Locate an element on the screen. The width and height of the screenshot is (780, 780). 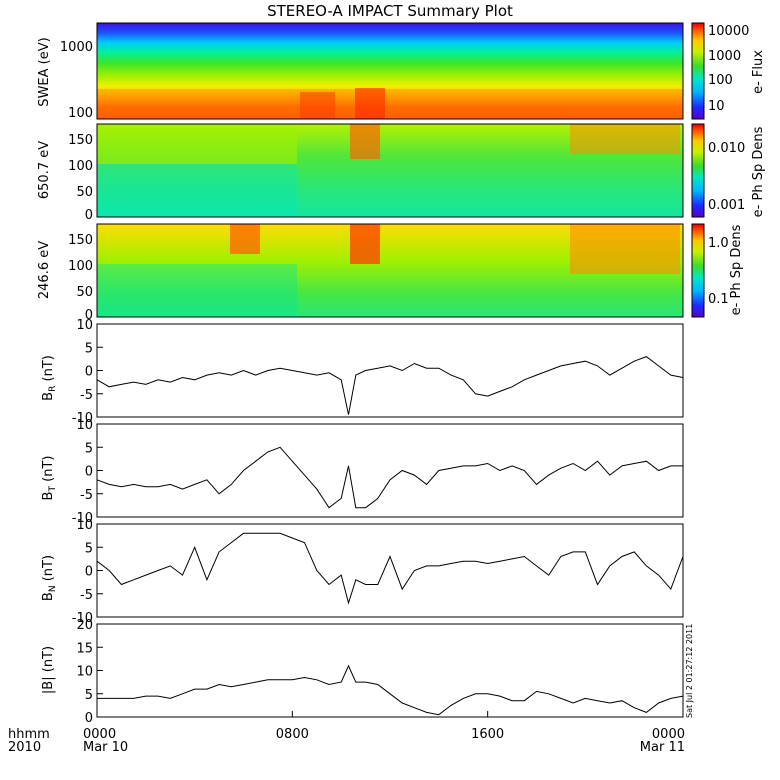
x-tick-label: 0800 is located at coordinates (292, 734).